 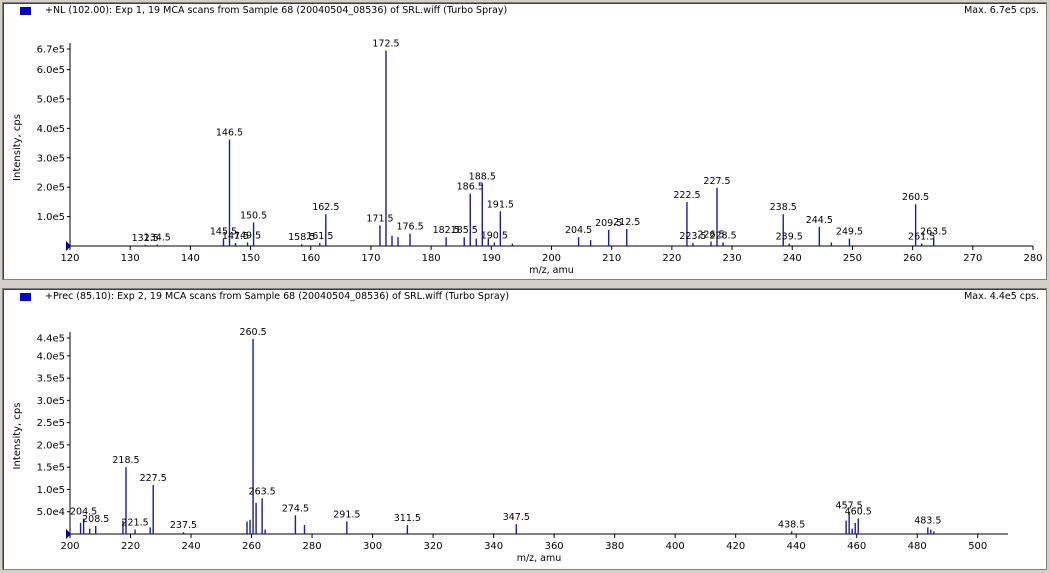 I want to click on peak-label: 147.5, so click(x=235, y=236).